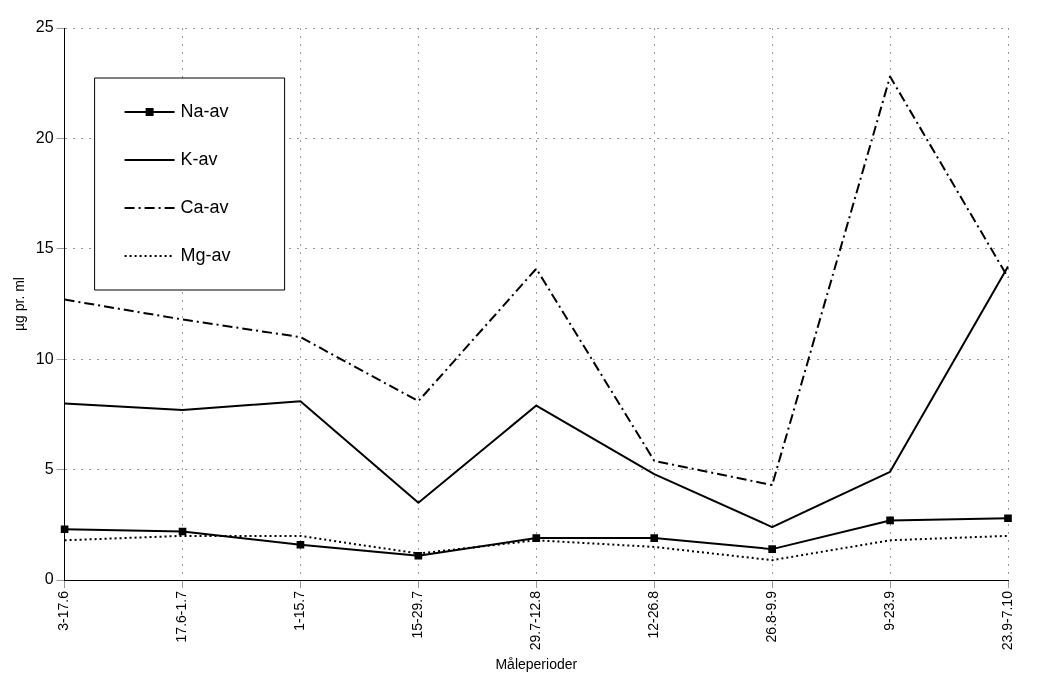 Image resolution: width=1037 pixels, height=693 pixels. Describe the element at coordinates (888, 610) in the screenshot. I see `x-tick-label: 9-23.9` at that location.